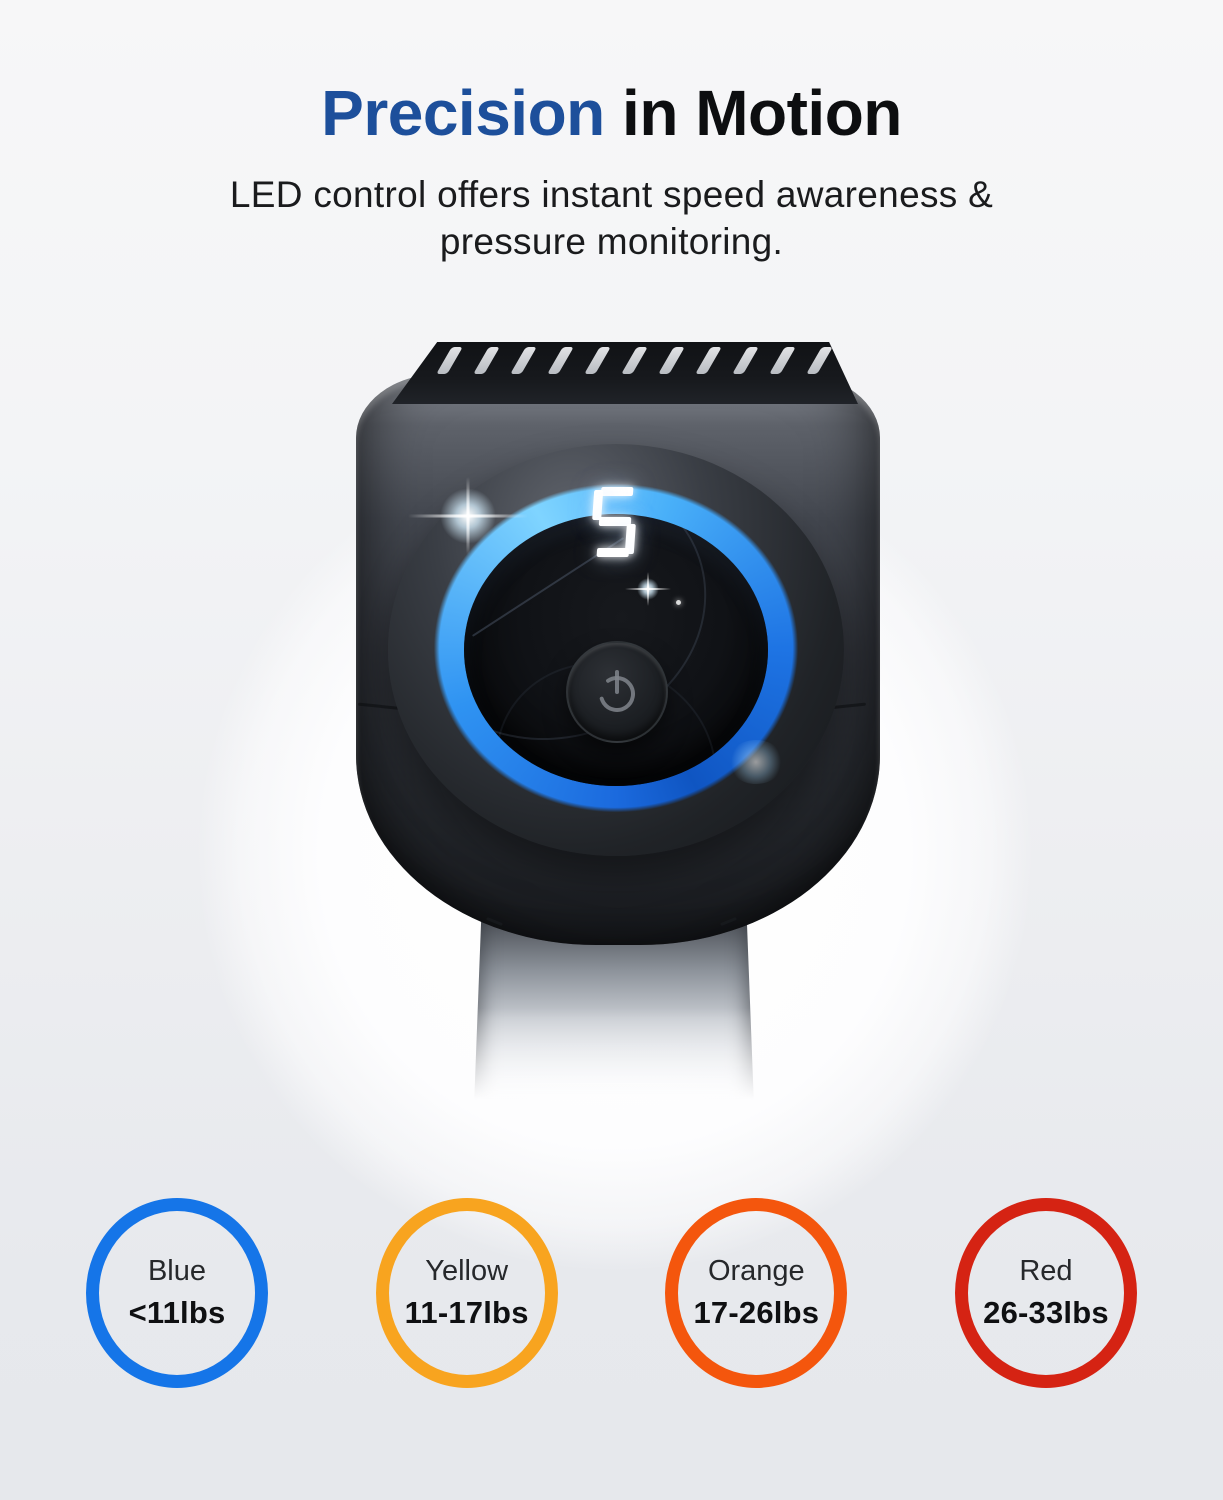  I want to click on pressure-circle-yellow: Yellow 11-17lbs, so click(466, 1293).